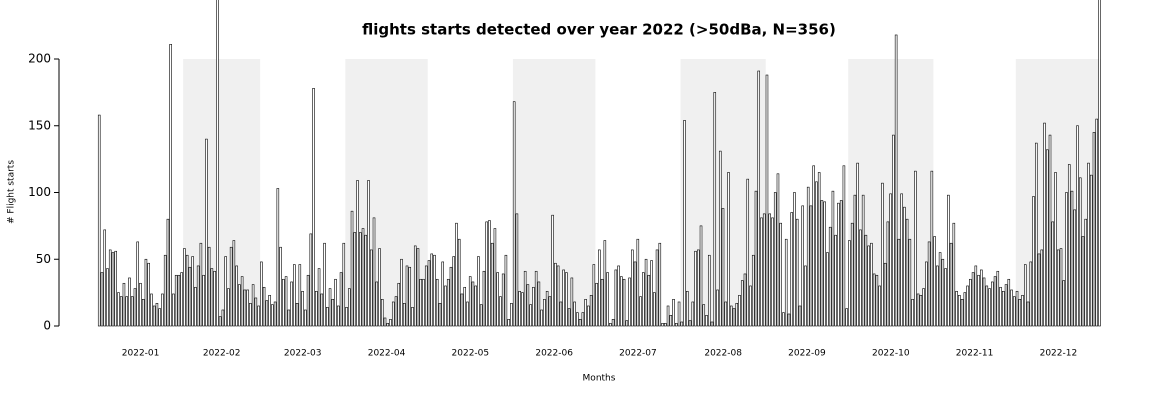 The height and width of the screenshot is (400, 1170). I want to click on x-tick-label: 2022-11, so click(975, 354).